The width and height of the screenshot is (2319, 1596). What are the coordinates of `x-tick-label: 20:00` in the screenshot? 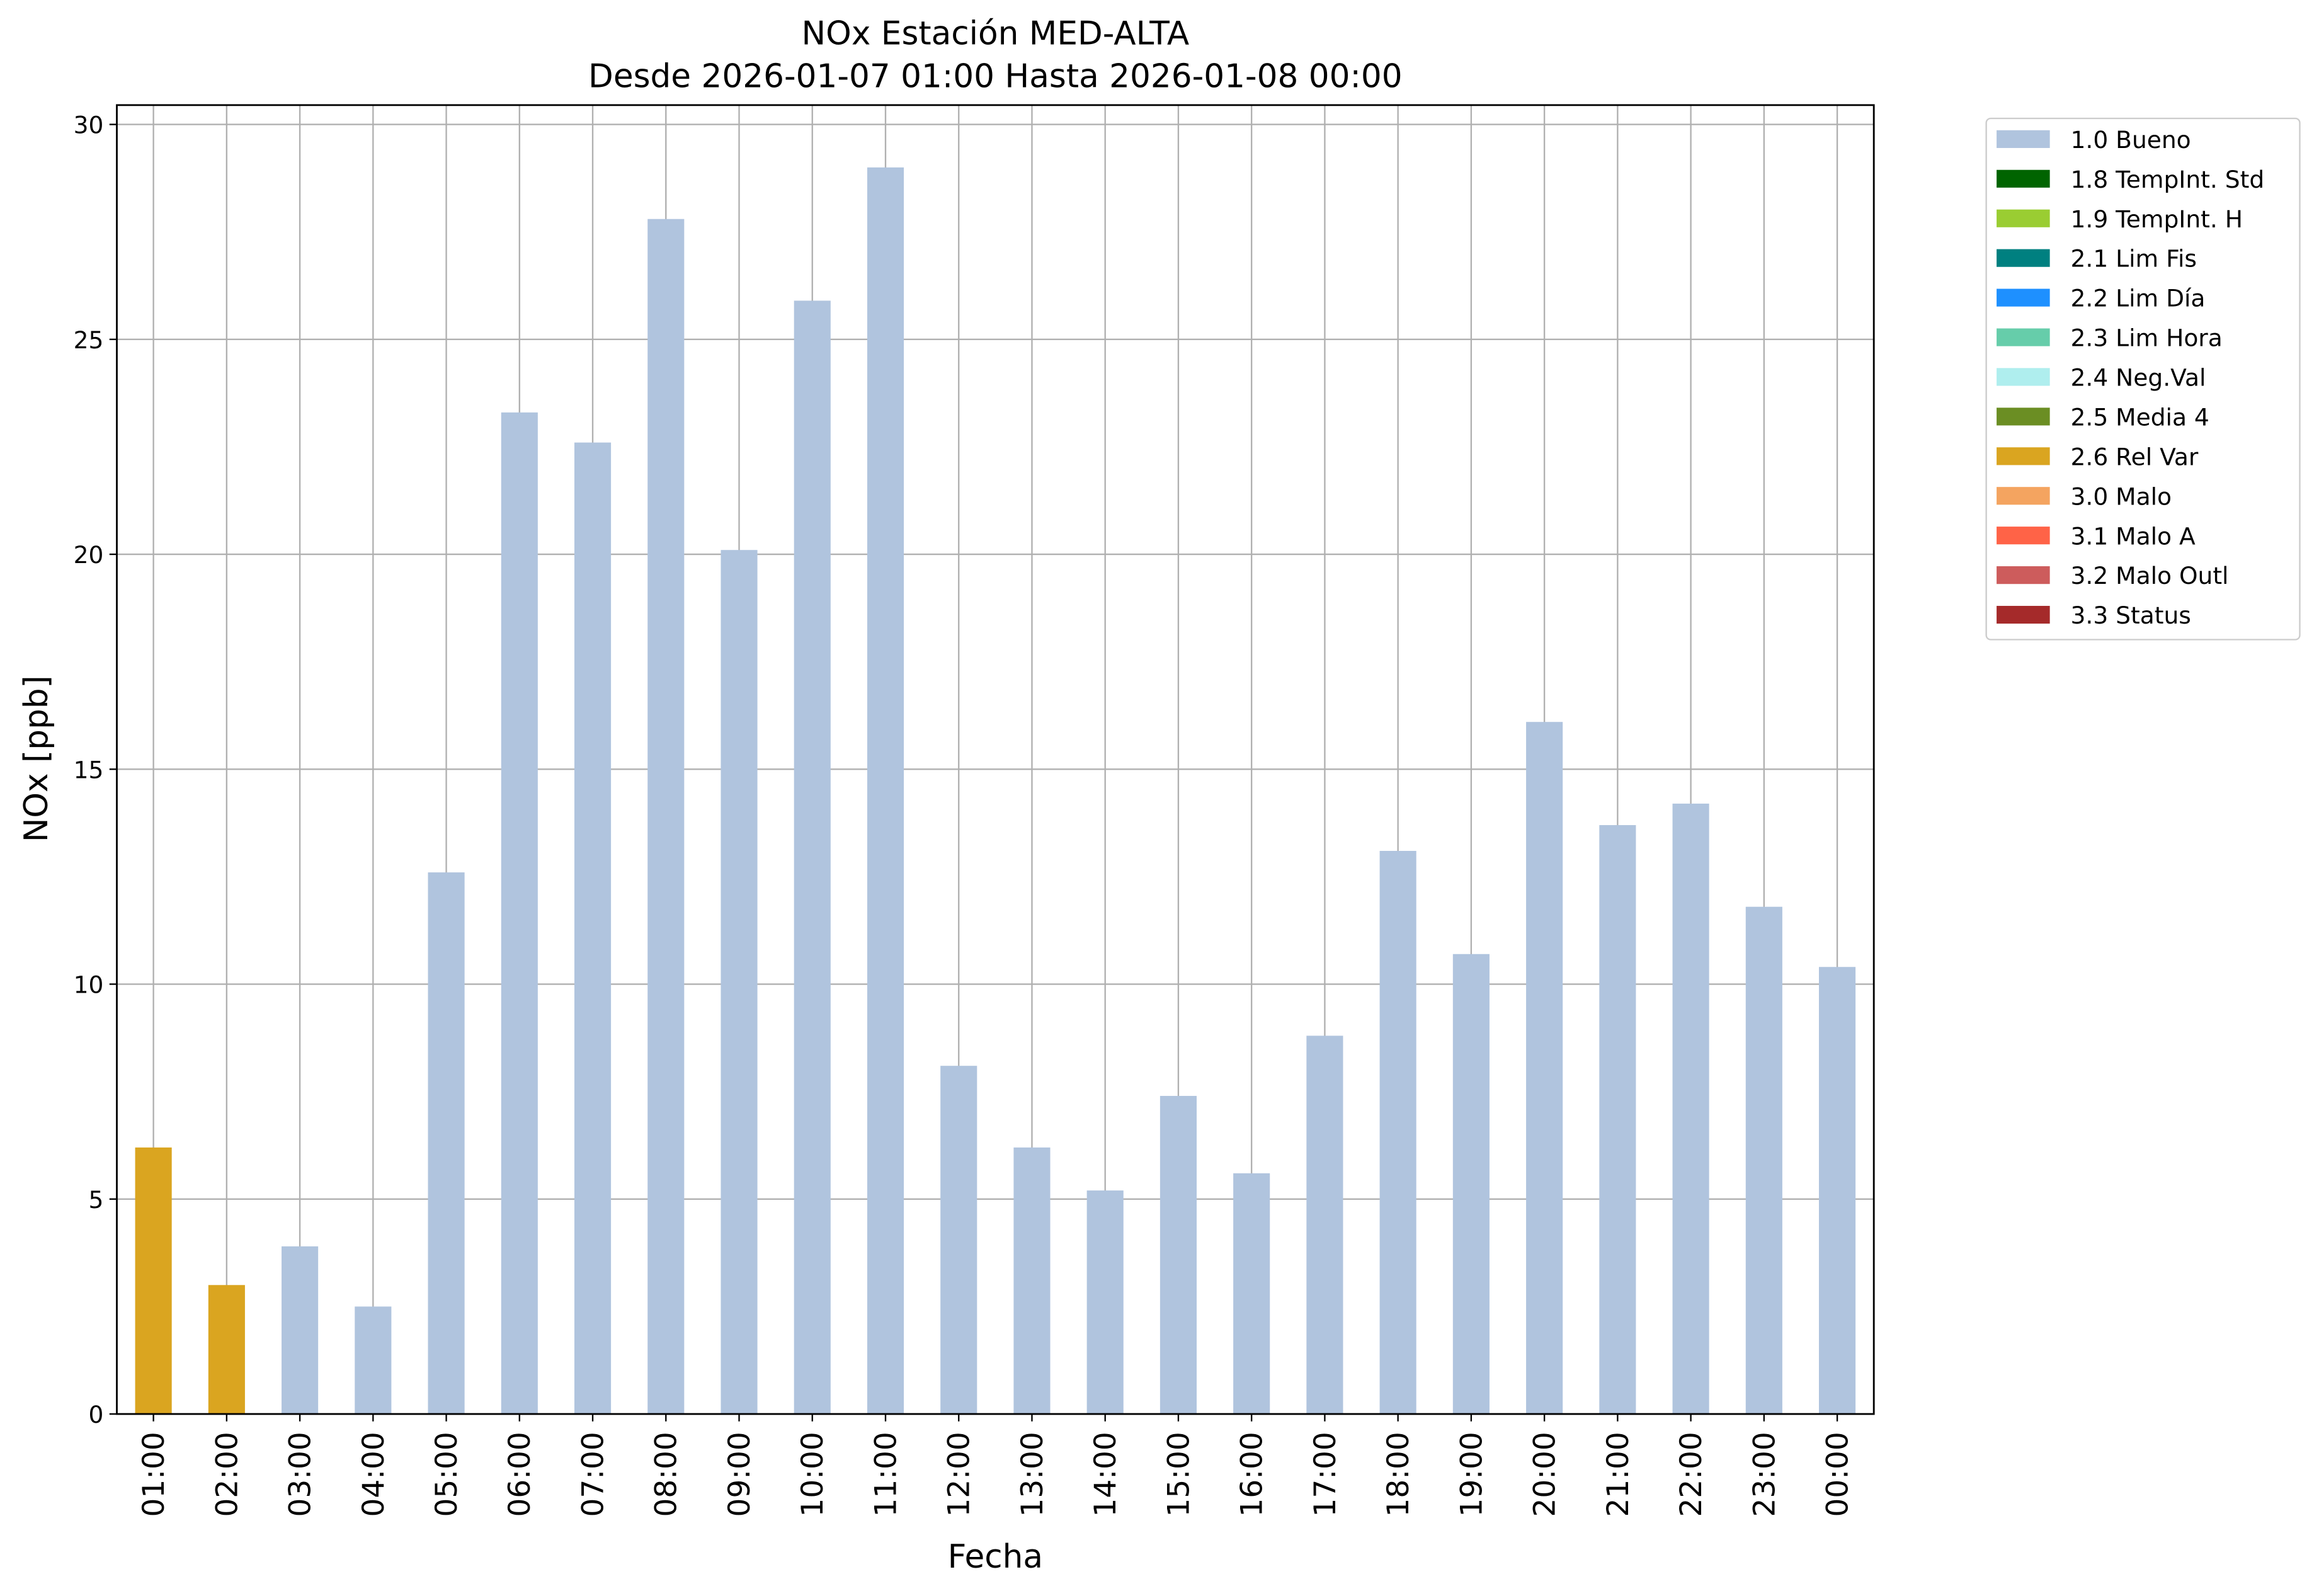 It's located at (1545, 1474).